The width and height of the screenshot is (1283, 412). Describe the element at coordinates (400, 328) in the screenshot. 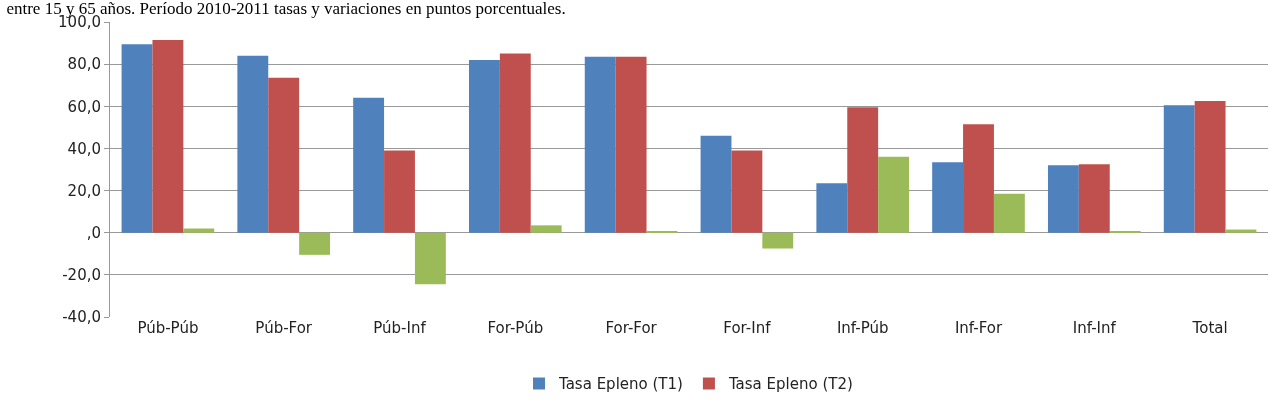

I see `x-tick-label: Púb-Inf` at that location.